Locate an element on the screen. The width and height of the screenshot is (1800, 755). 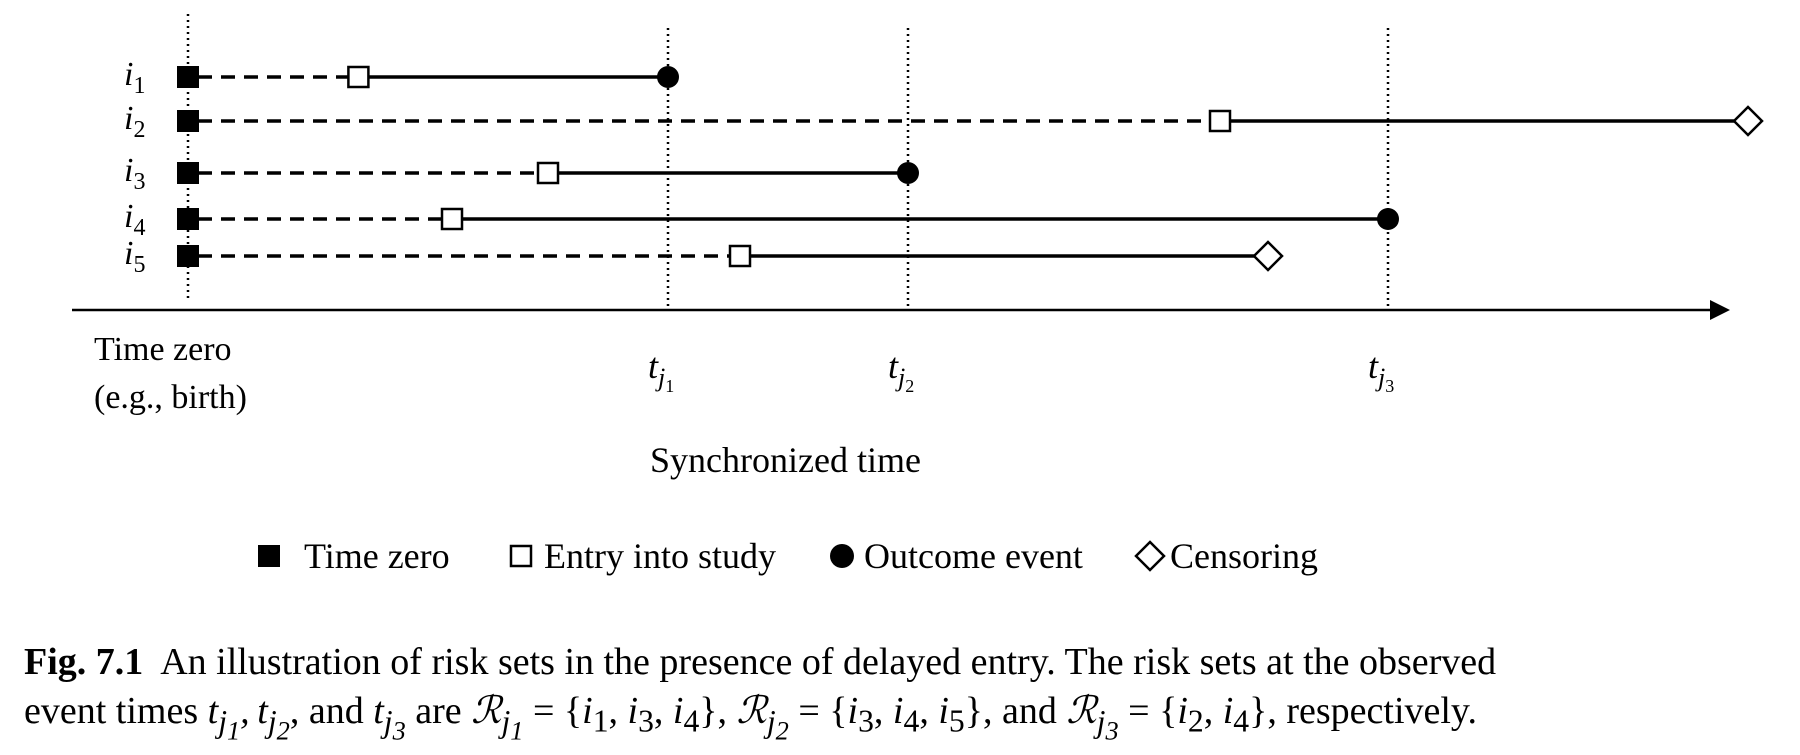
time-zero-label-line-2: (e.g., birth) is located at coordinates (170, 397).